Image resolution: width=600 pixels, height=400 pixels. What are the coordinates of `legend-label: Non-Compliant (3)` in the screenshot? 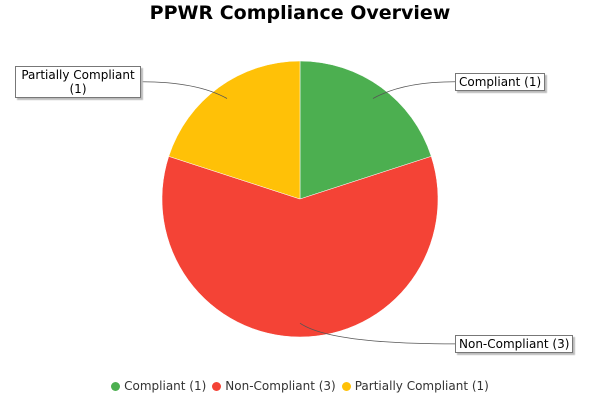 It's located at (280, 386).